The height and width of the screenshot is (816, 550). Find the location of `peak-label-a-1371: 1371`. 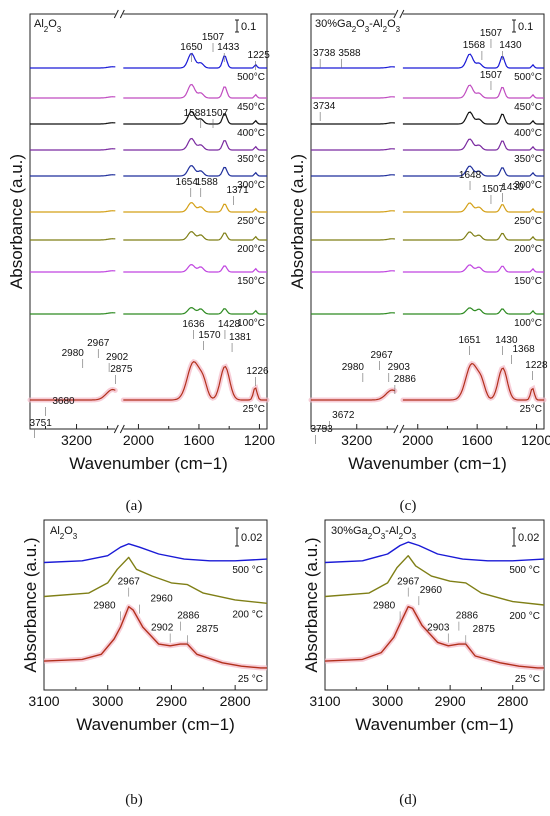

peak-label-a-1371: 1371 is located at coordinates (237, 190).